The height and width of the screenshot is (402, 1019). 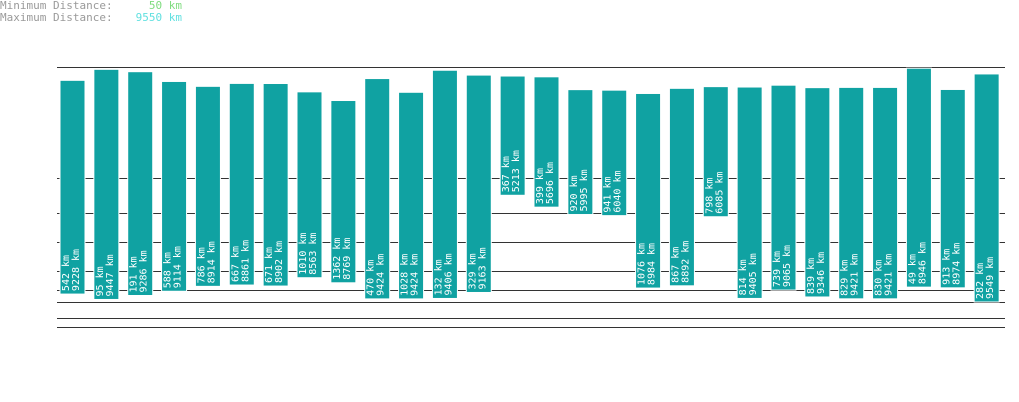 I want to click on bar-max-label: 9447 km, so click(x=110, y=275).